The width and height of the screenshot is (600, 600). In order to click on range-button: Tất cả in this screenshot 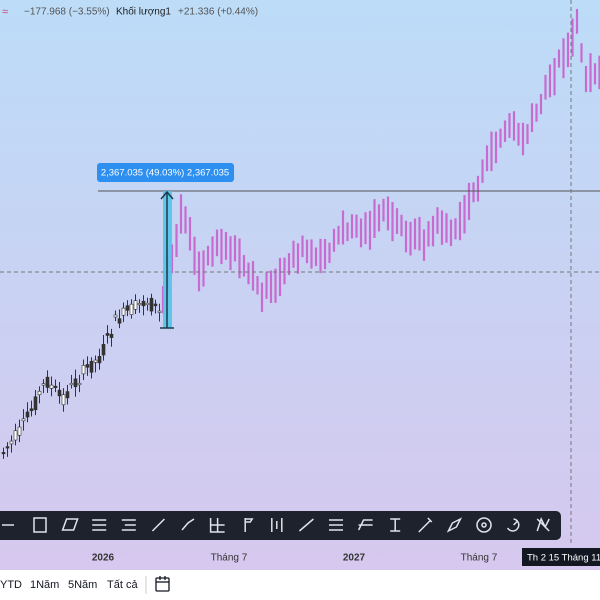, I will do `click(122, 585)`.